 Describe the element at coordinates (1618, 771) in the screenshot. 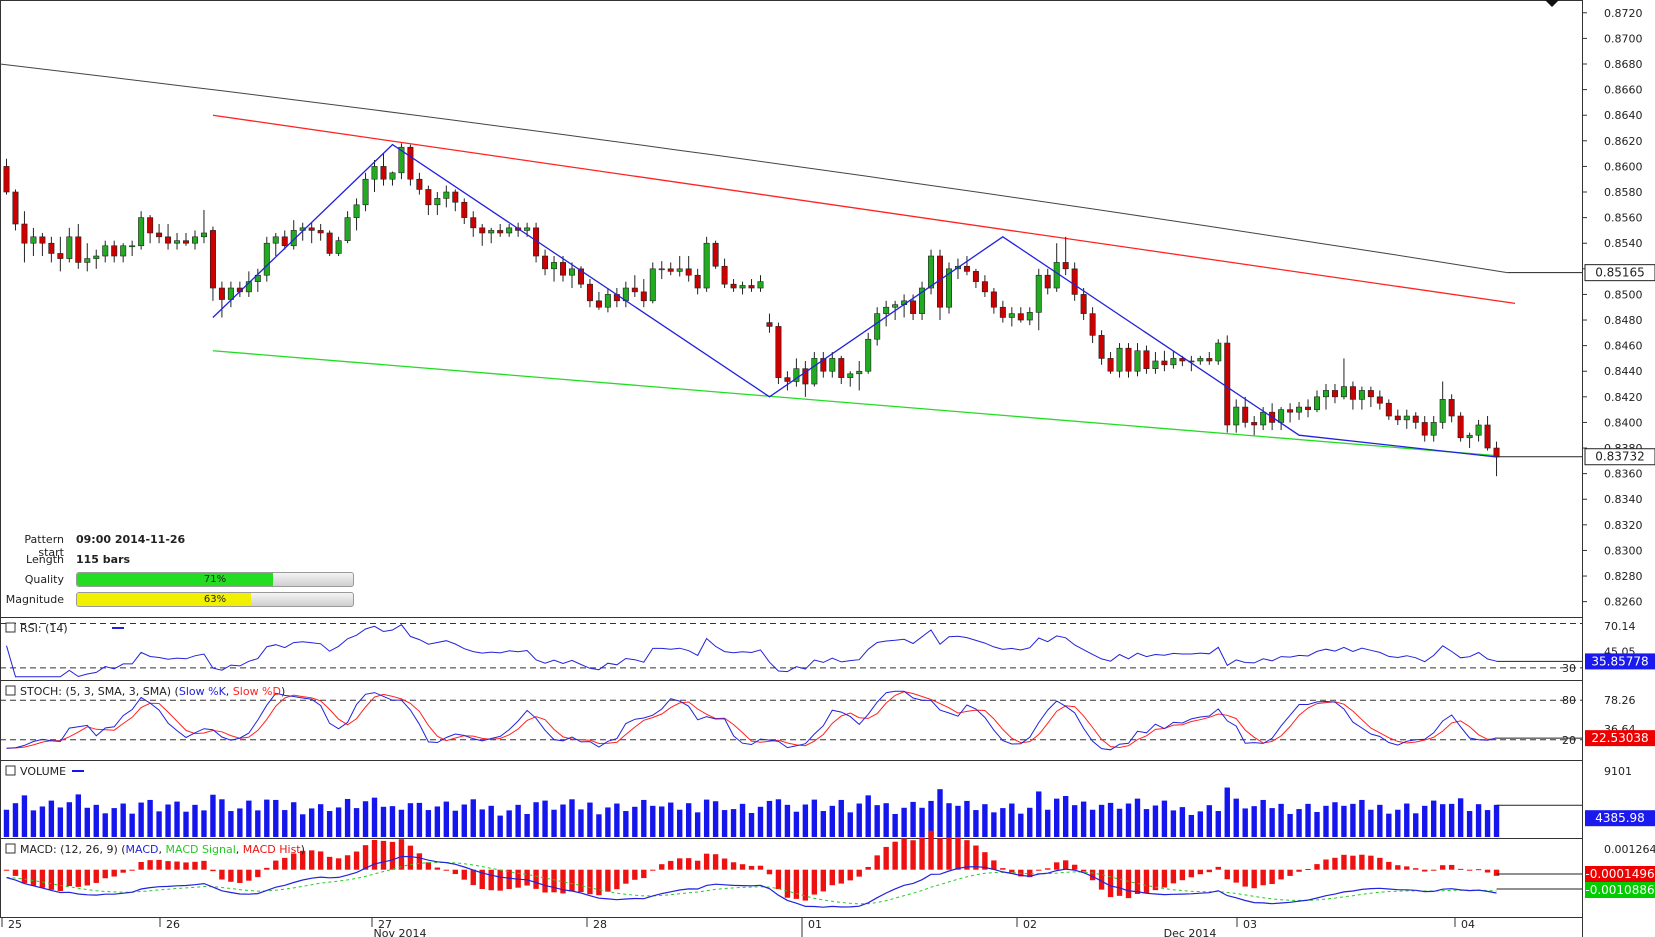

I see `volume-axis-label: 9101` at that location.